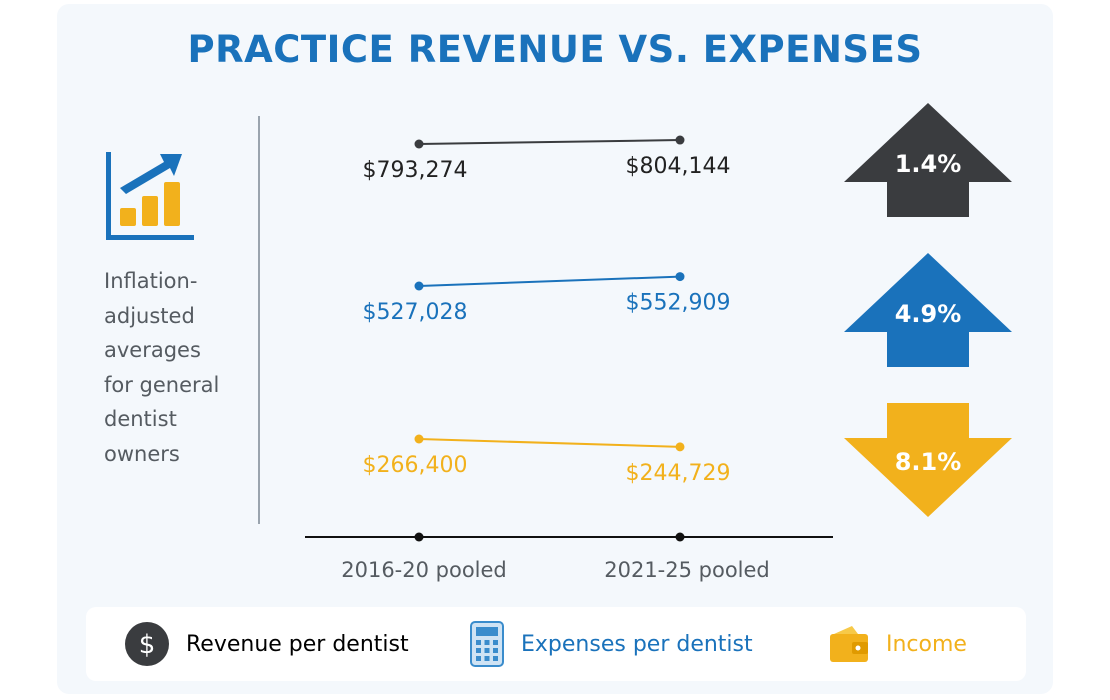 Image resolution: width=1110 pixels, height=700 pixels. I want to click on description-line: averages, so click(152, 350).